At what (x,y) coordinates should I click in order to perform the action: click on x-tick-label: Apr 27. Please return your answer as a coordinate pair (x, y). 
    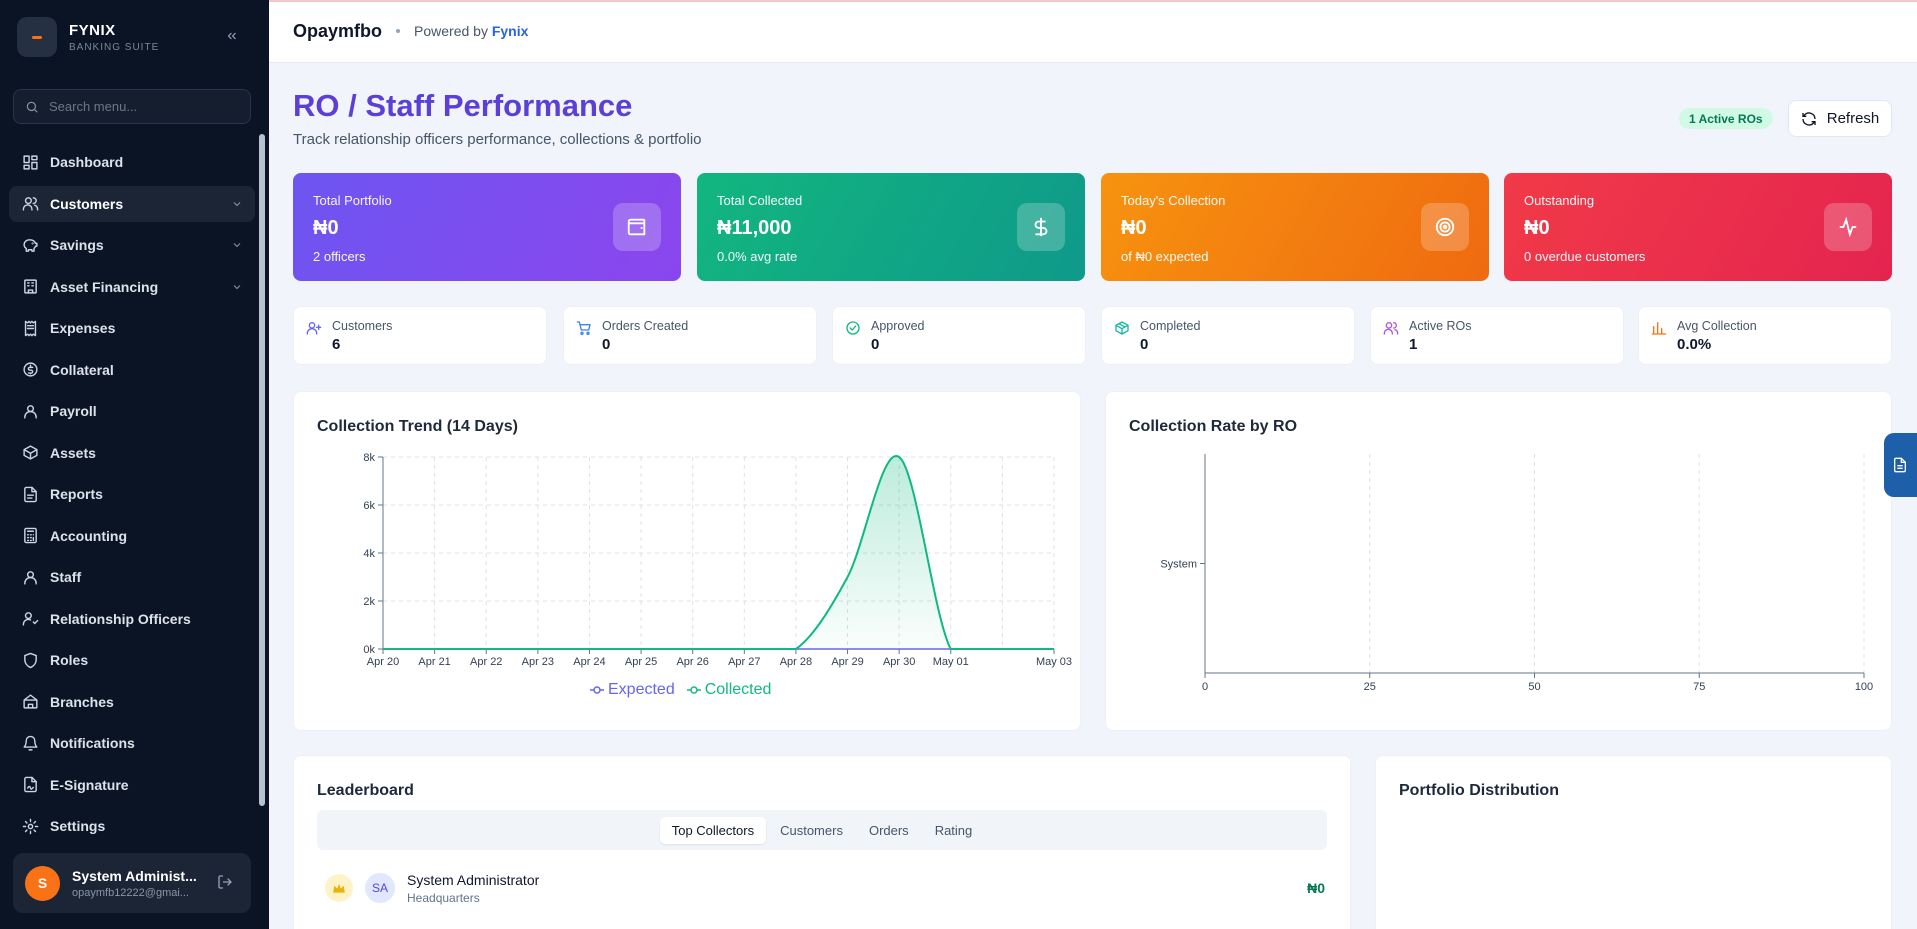
    Looking at the image, I should click on (744, 662).